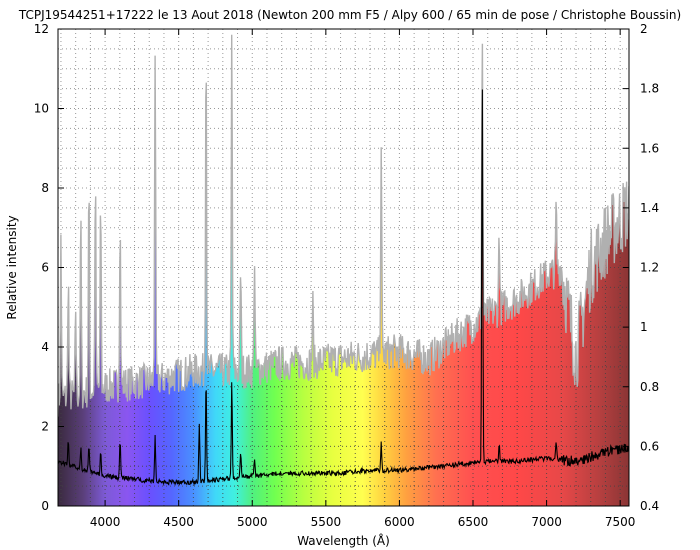 This screenshot has height=550, width=700. What do you see at coordinates (45, 188) in the screenshot?
I see `y-tick-label: 8` at bounding box center [45, 188].